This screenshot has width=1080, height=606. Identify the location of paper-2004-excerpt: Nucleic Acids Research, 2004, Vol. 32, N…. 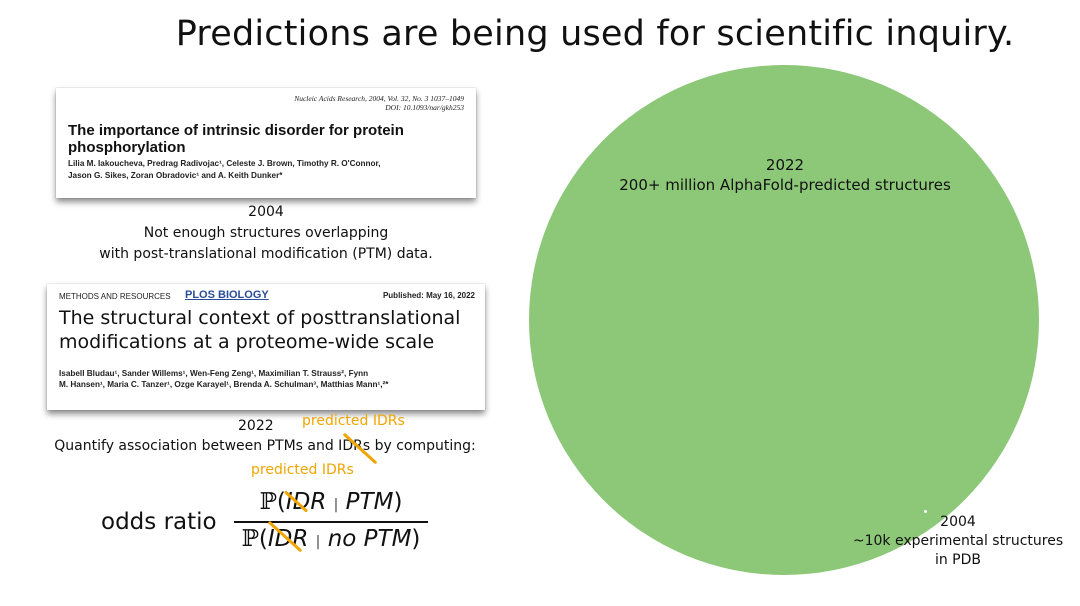
(266, 143).